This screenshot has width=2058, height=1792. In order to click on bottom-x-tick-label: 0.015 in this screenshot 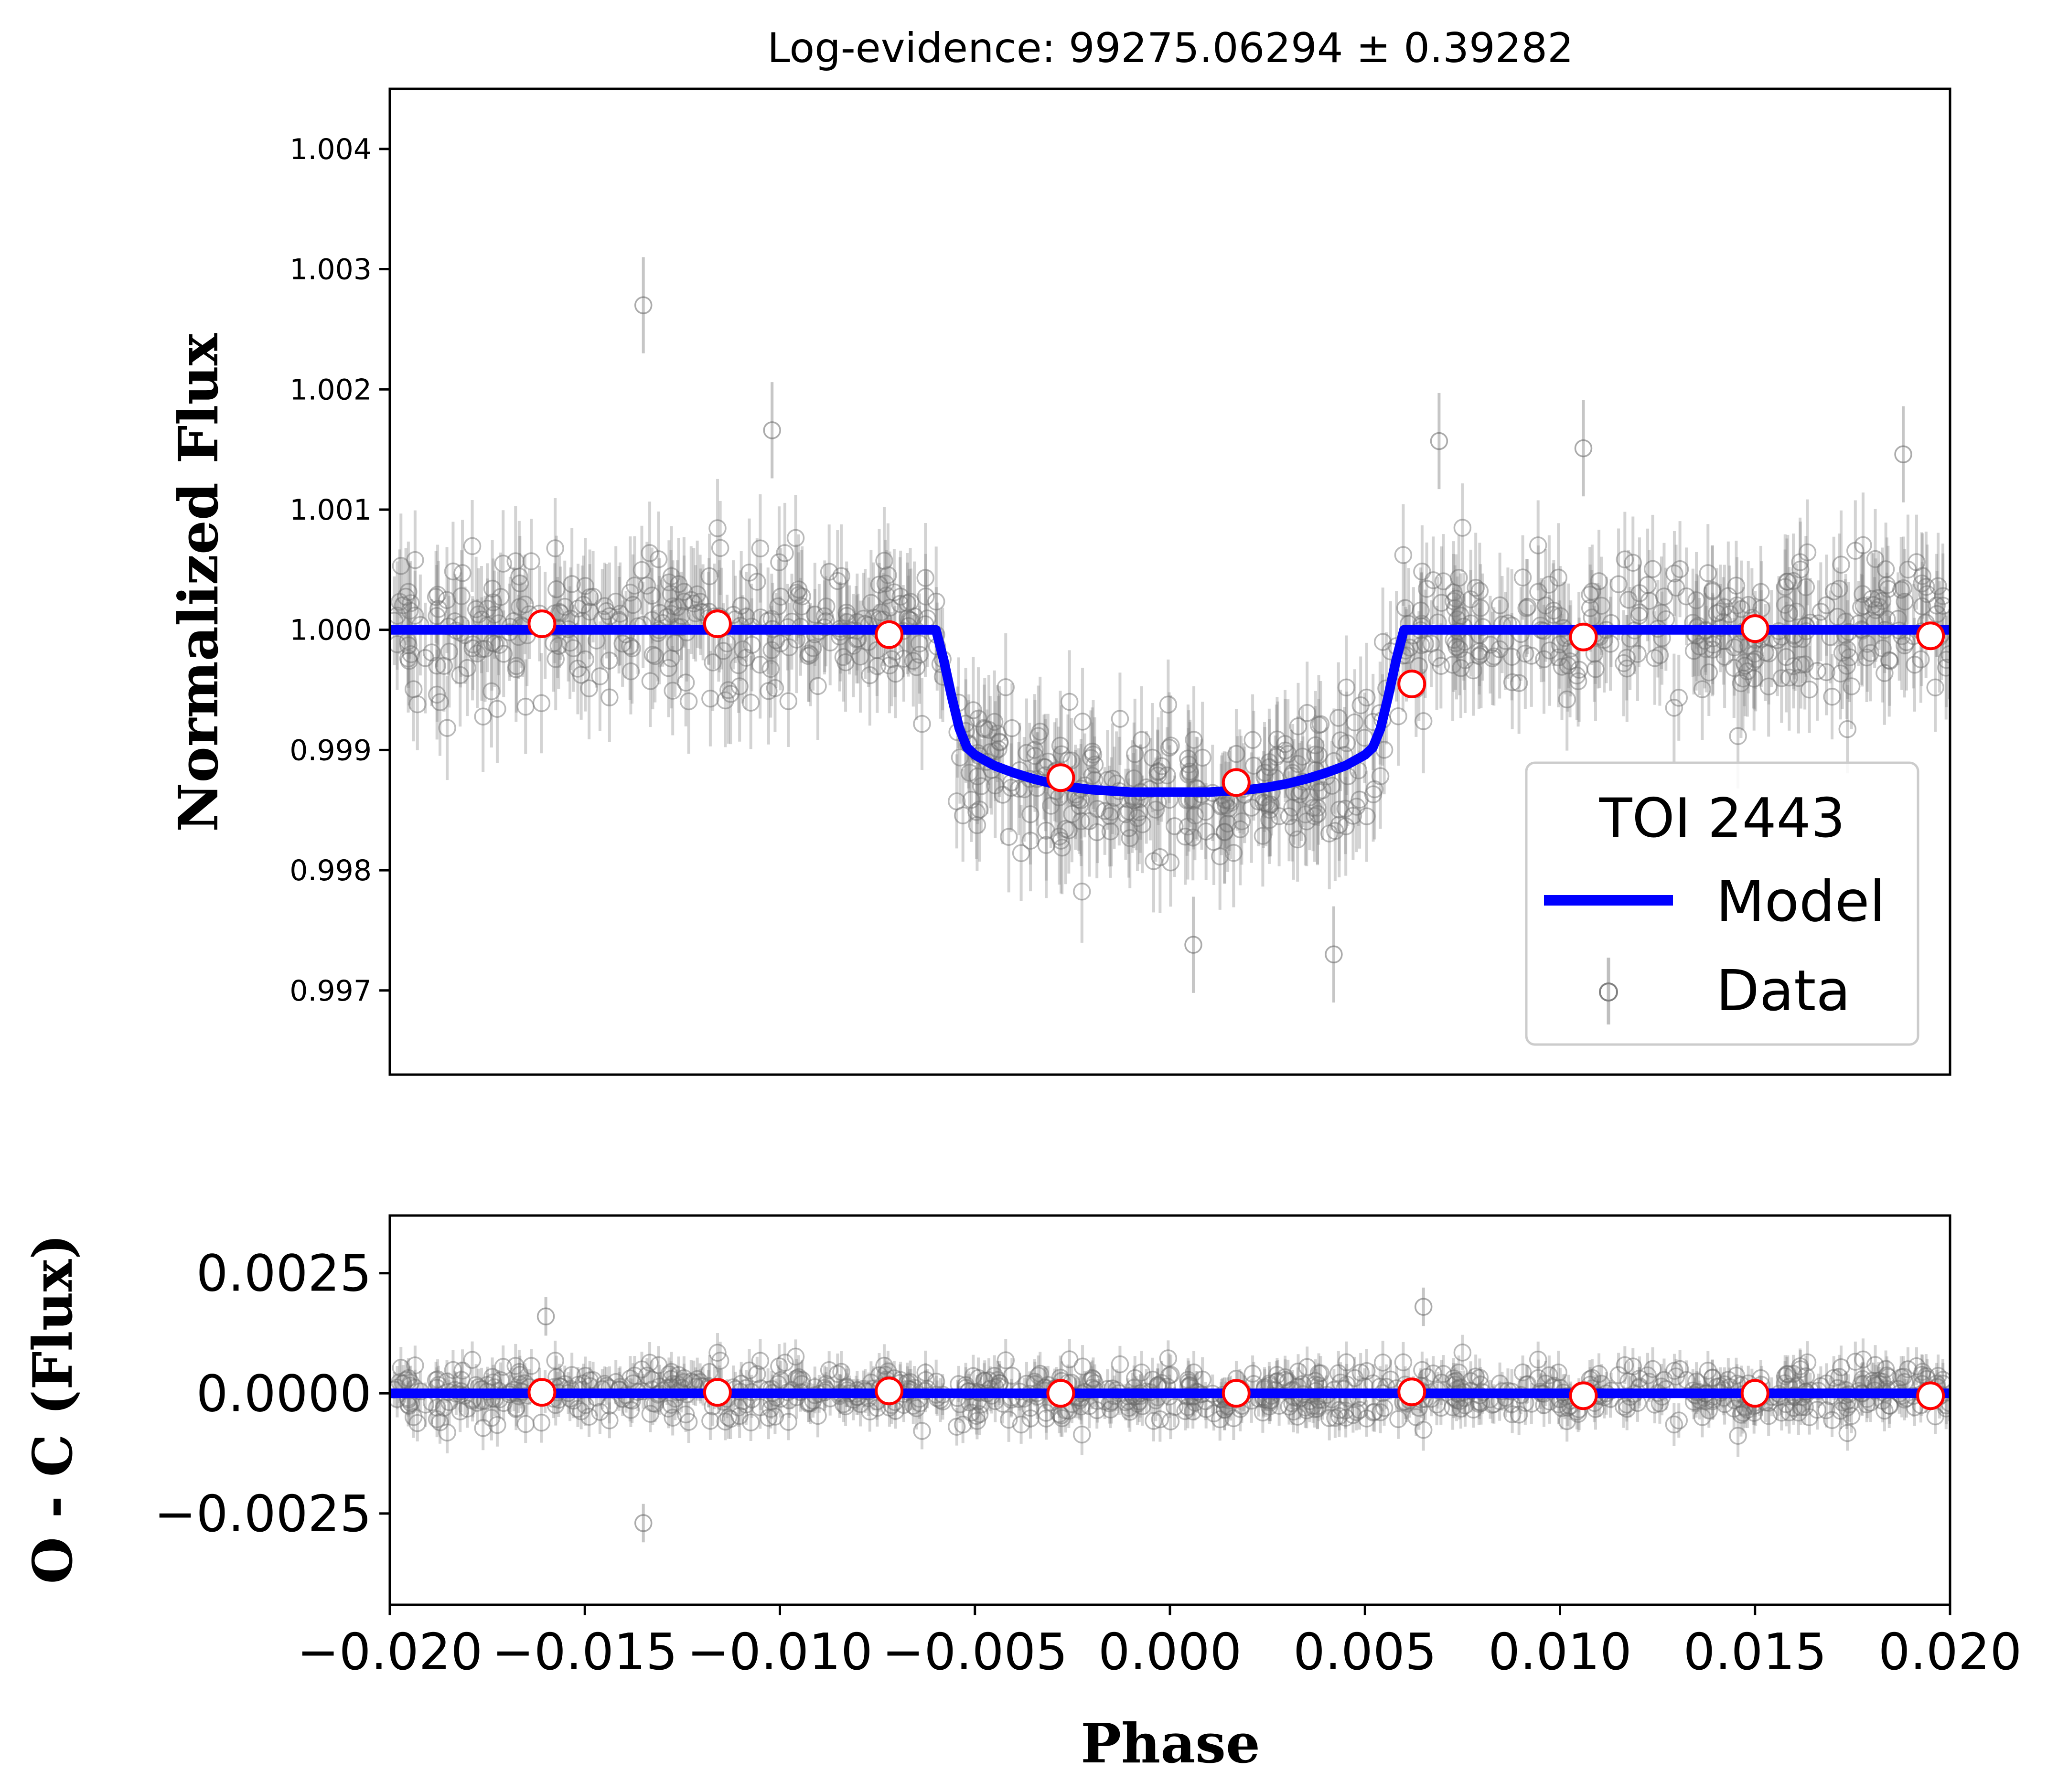, I will do `click(1755, 1652)`.